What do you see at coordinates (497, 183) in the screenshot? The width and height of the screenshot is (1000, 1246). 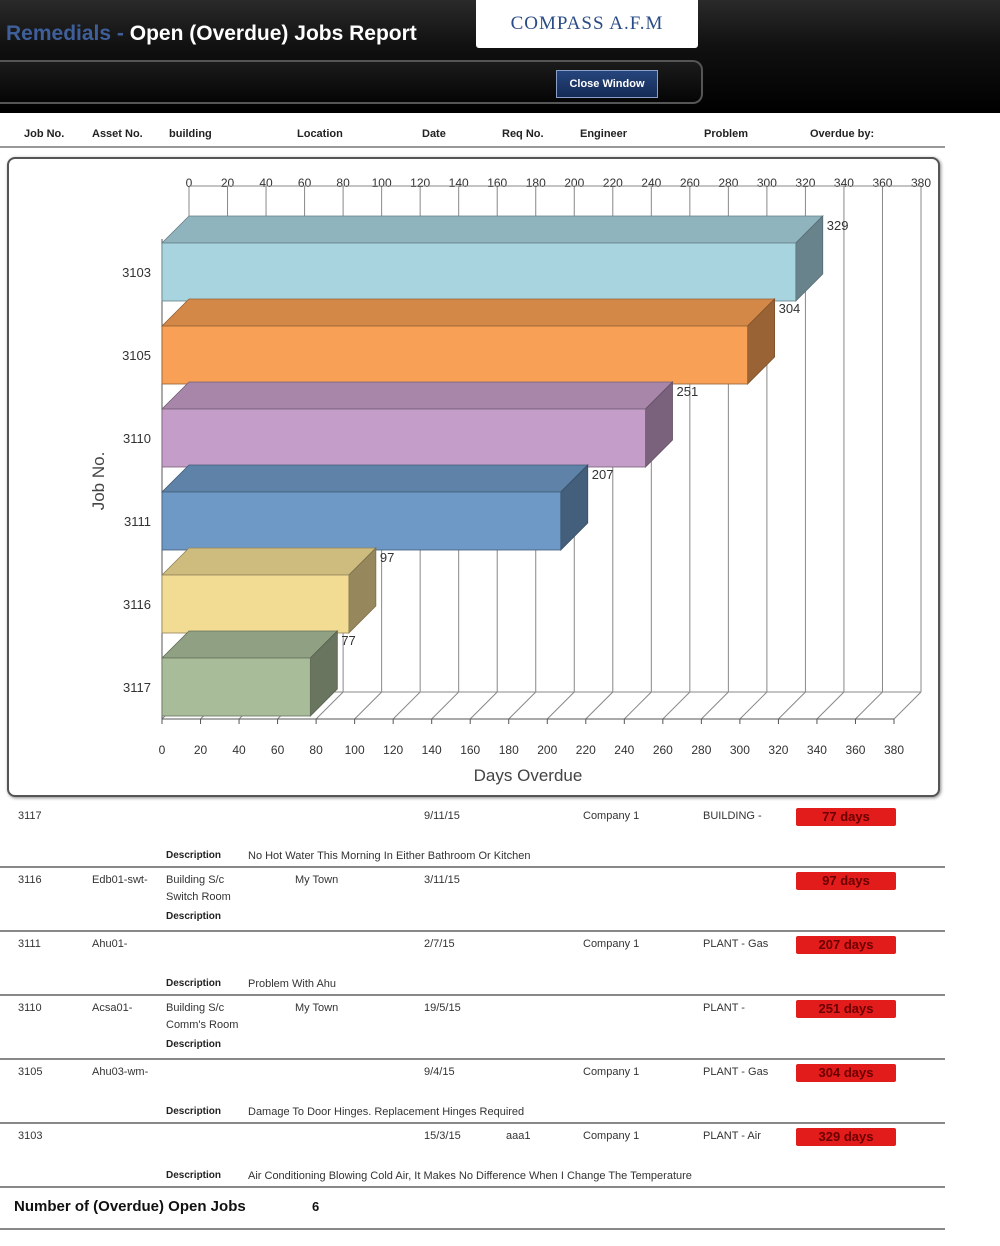 I see `top-tick-label: 160` at bounding box center [497, 183].